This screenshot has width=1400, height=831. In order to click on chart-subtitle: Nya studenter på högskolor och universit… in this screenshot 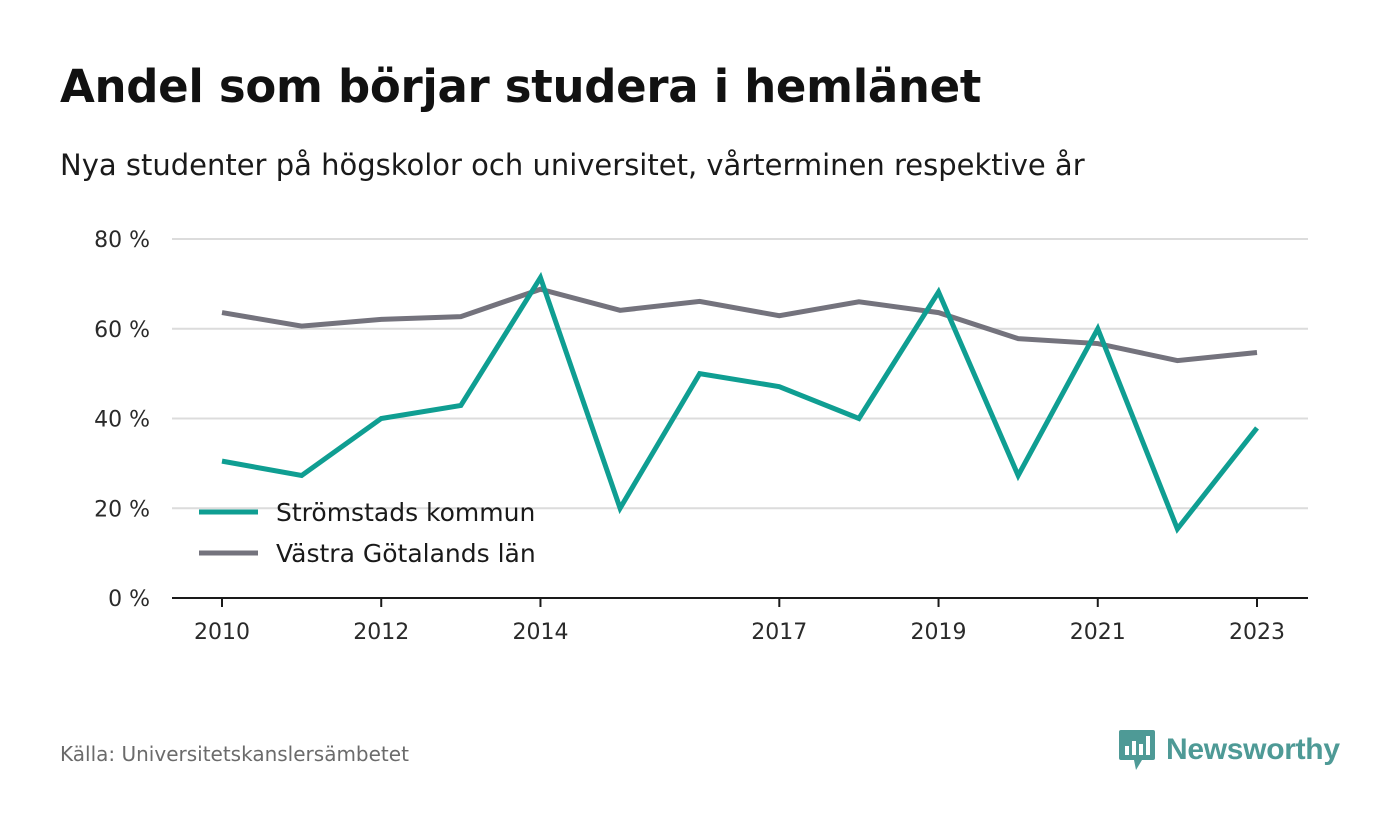, I will do `click(572, 165)`.